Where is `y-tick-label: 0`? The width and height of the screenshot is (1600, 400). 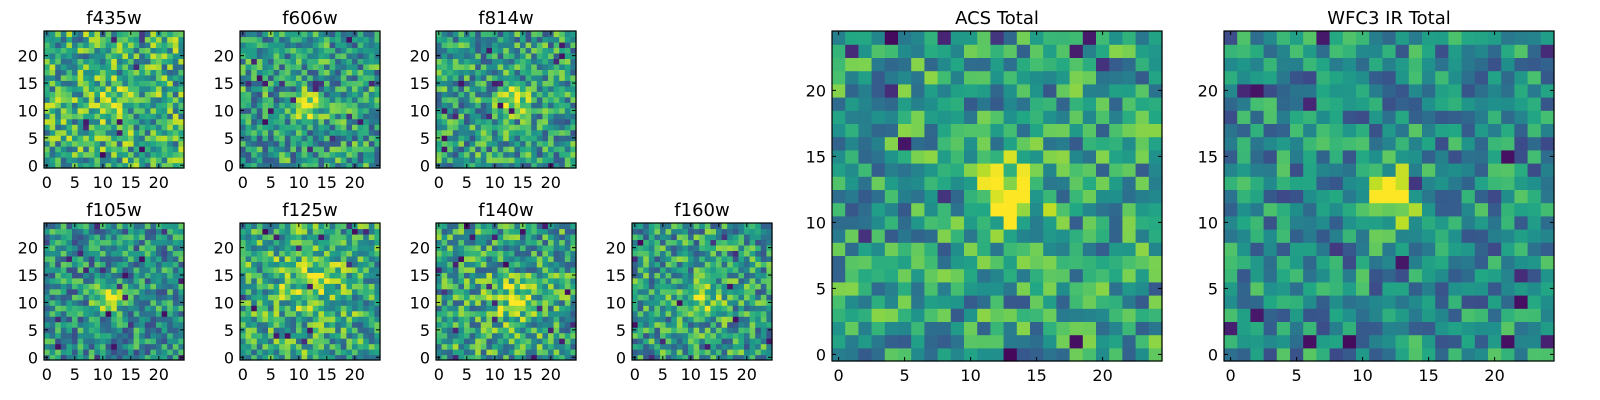 y-tick-label: 0 is located at coordinates (425, 165).